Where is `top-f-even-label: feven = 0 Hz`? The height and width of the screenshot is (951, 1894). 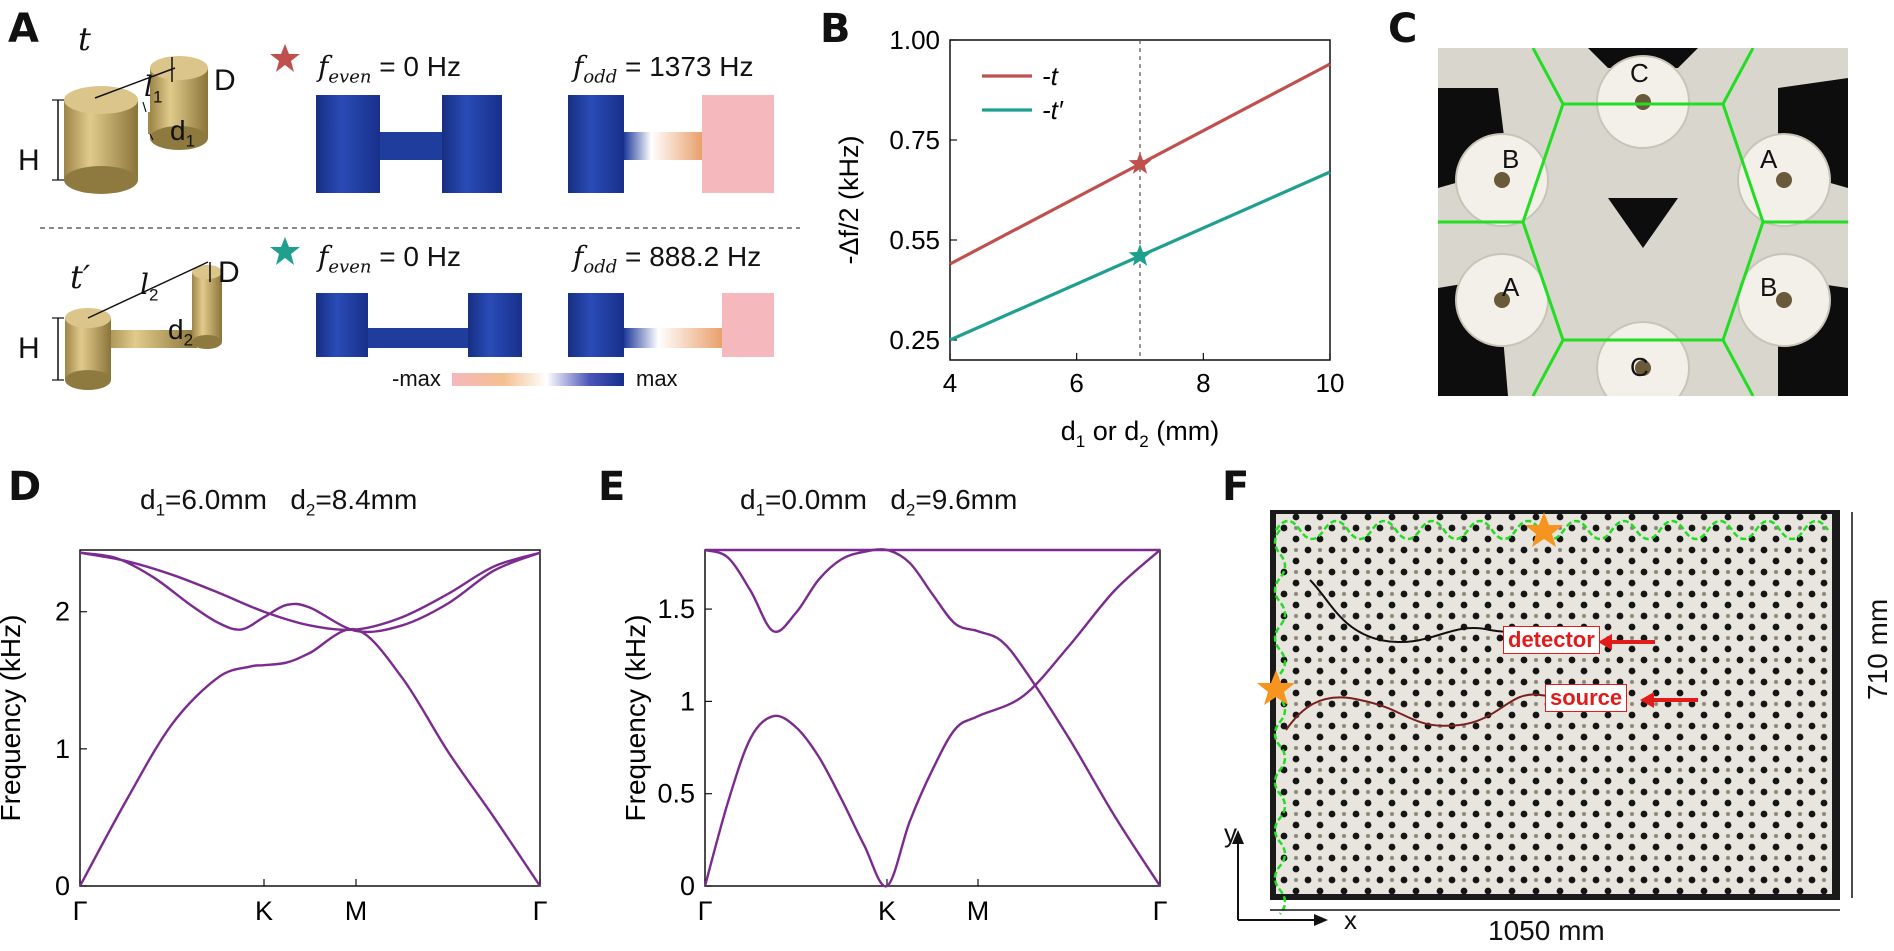 top-f-even-label: feven = 0 Hz is located at coordinates (389, 69).